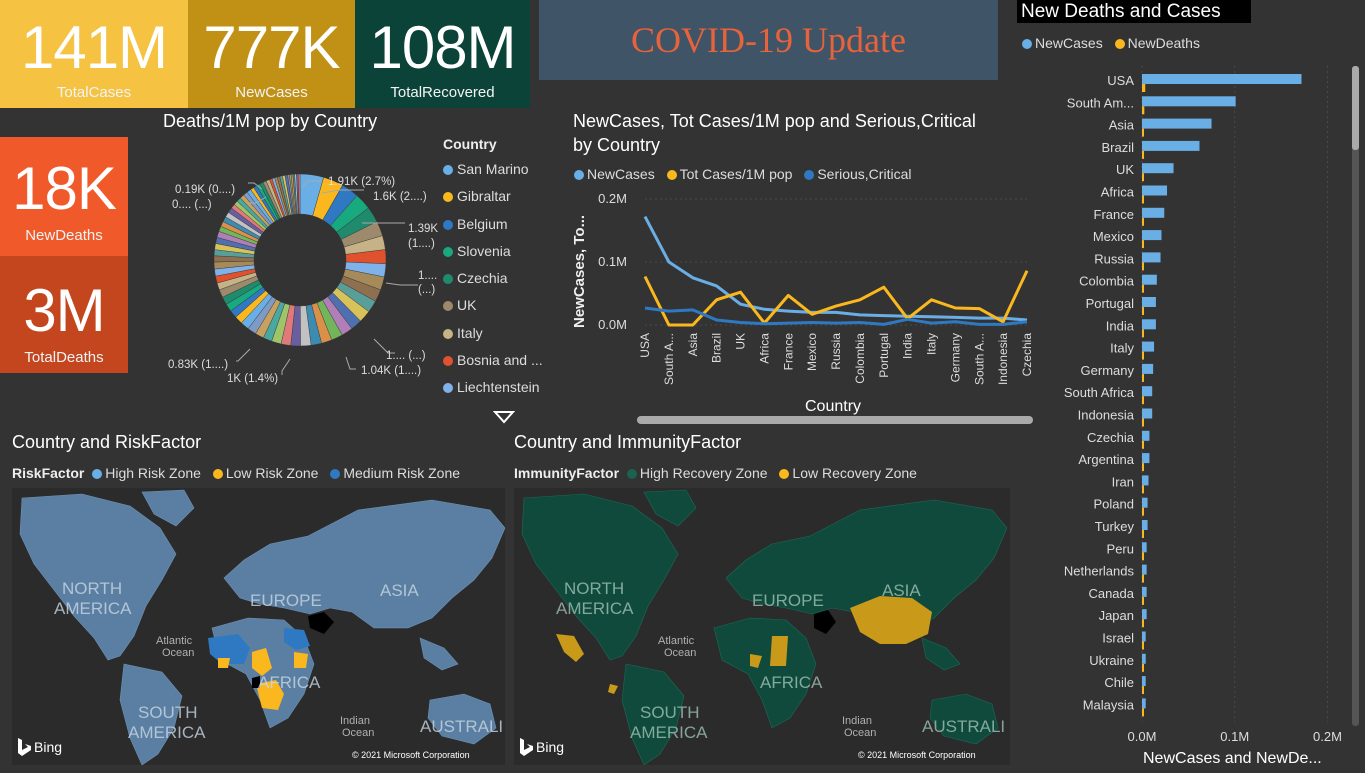 The height and width of the screenshot is (773, 1365). I want to click on donut-slices, so click(300, 260).